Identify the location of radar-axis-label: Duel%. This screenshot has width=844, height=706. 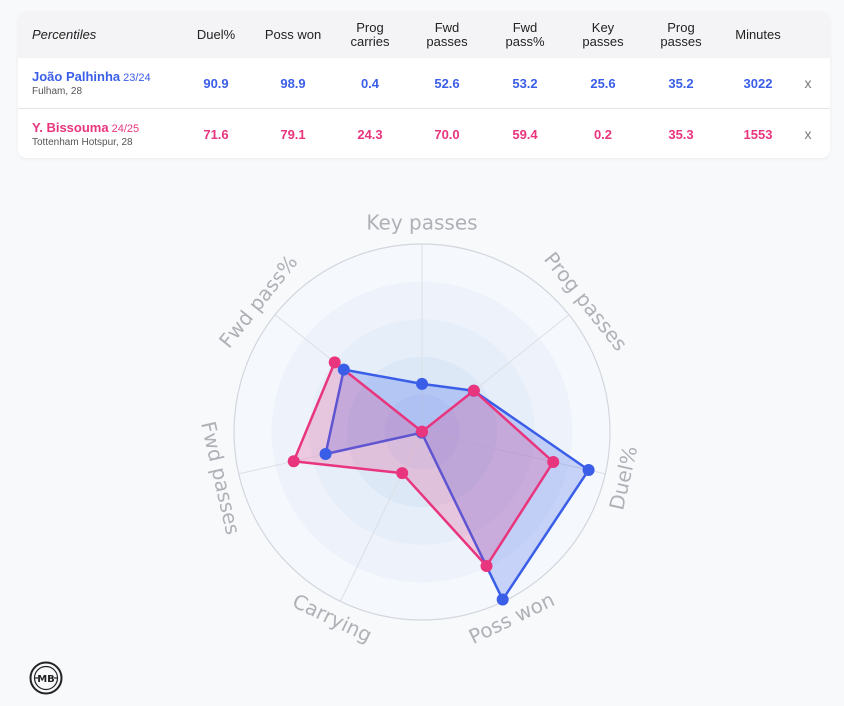
(623, 478).